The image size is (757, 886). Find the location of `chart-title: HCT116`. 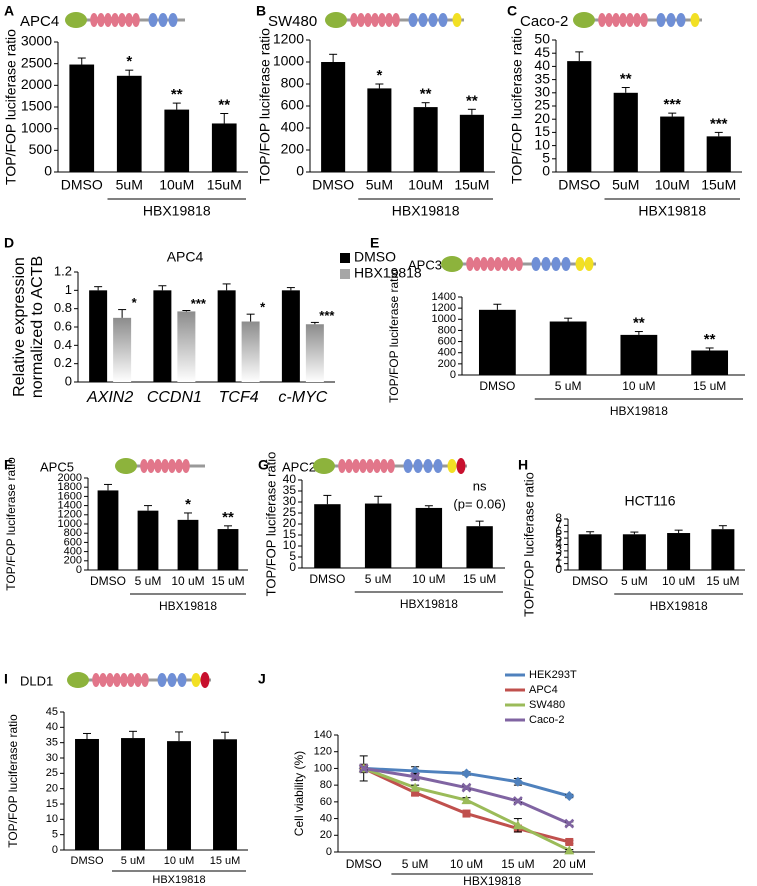

chart-title: HCT116 is located at coordinates (649, 501).